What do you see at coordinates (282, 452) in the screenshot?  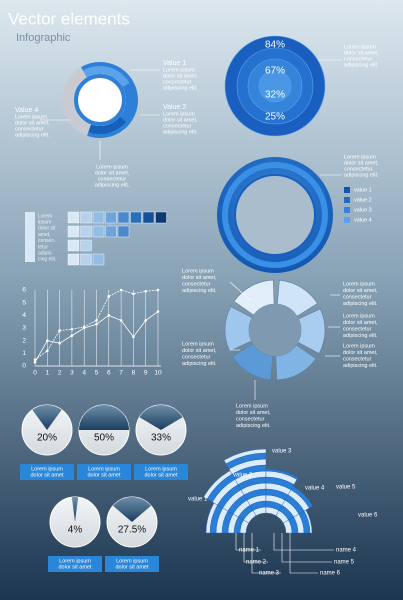 I see `fan-value: value 3` at bounding box center [282, 452].